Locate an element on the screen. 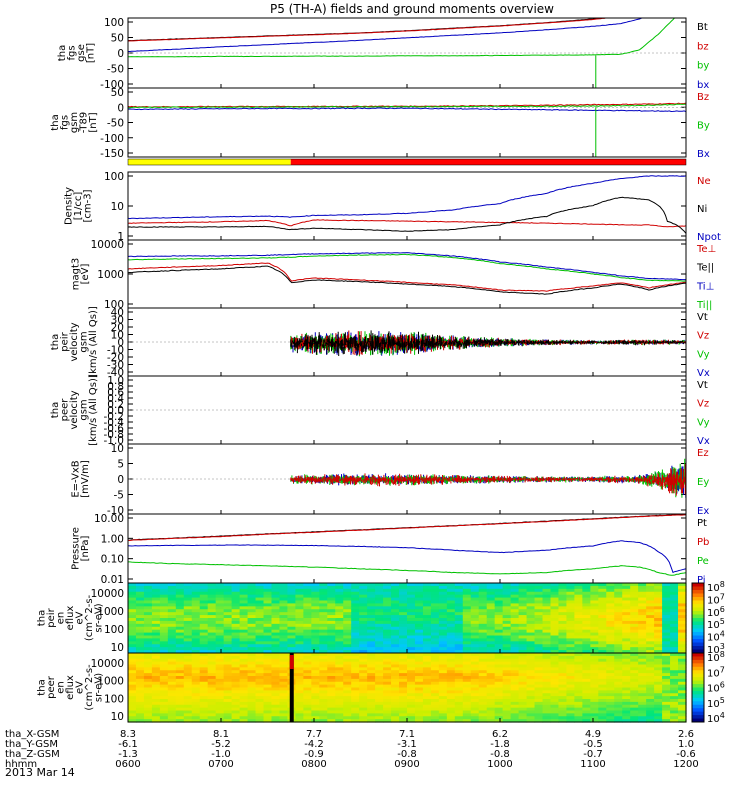 The width and height of the screenshot is (750, 800). x-tick-label: -0.6 is located at coordinates (686, 754).